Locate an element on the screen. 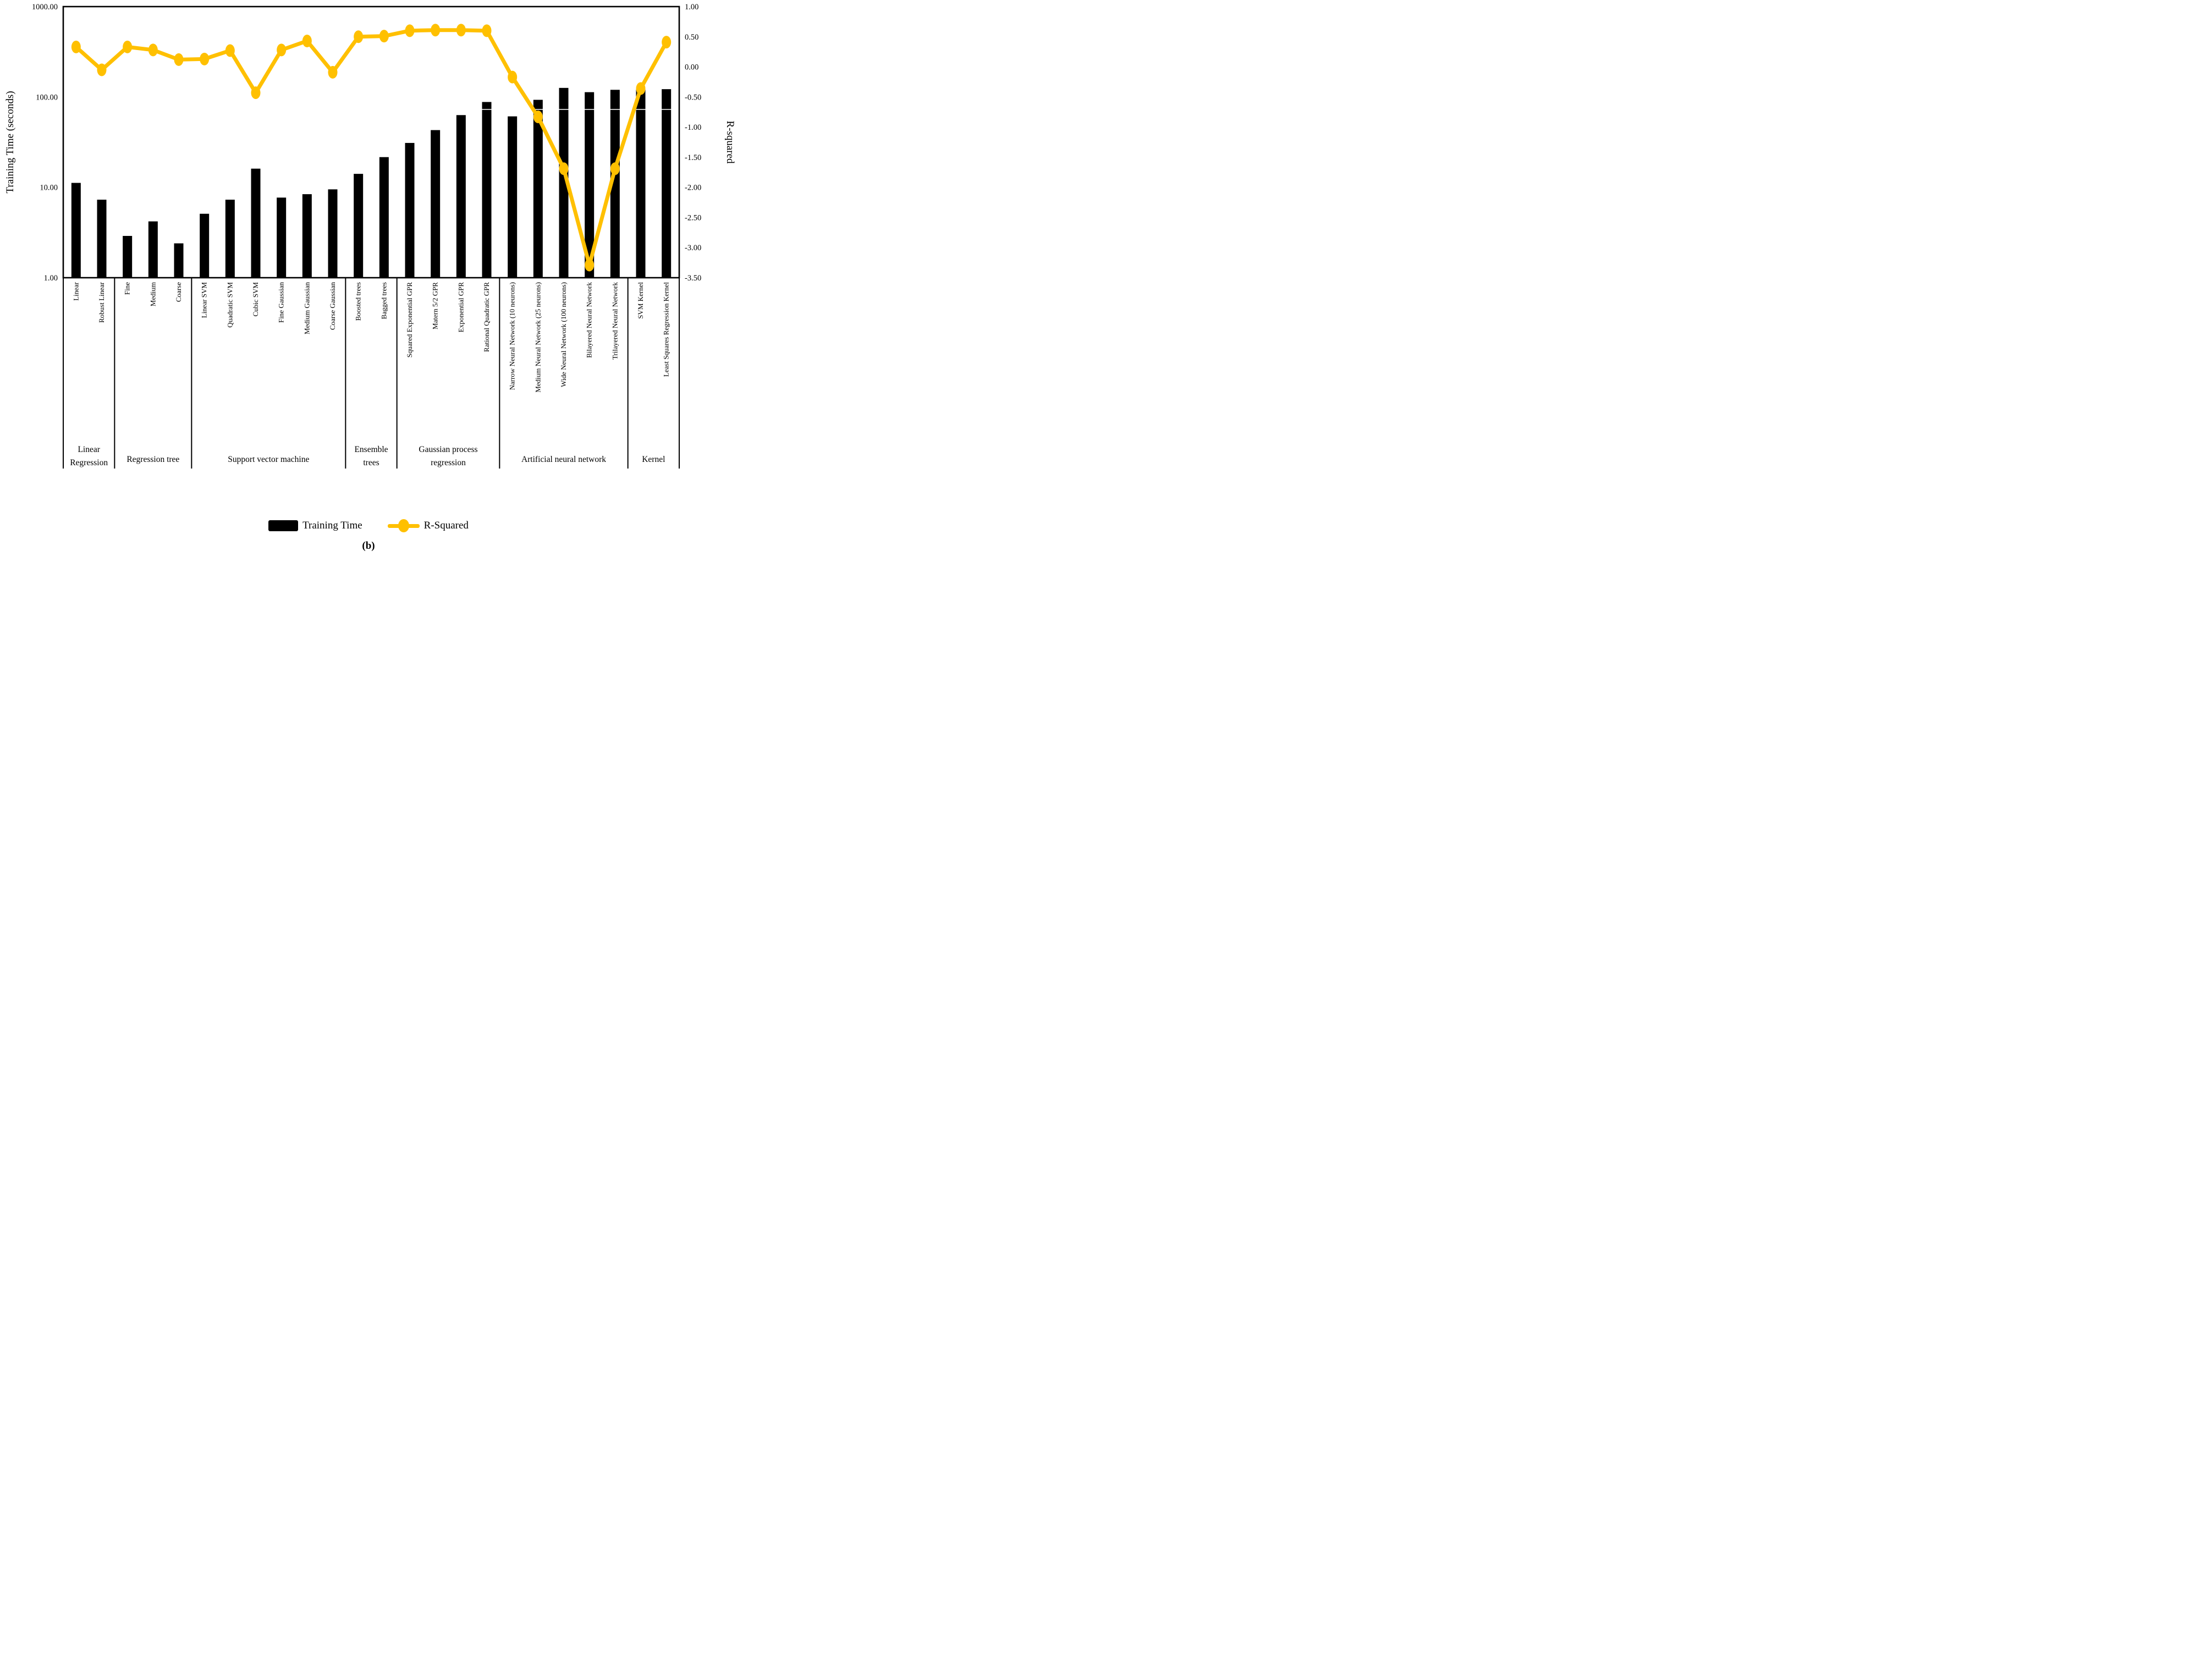  r-squared-marker-Linear is located at coordinates (76, 46).